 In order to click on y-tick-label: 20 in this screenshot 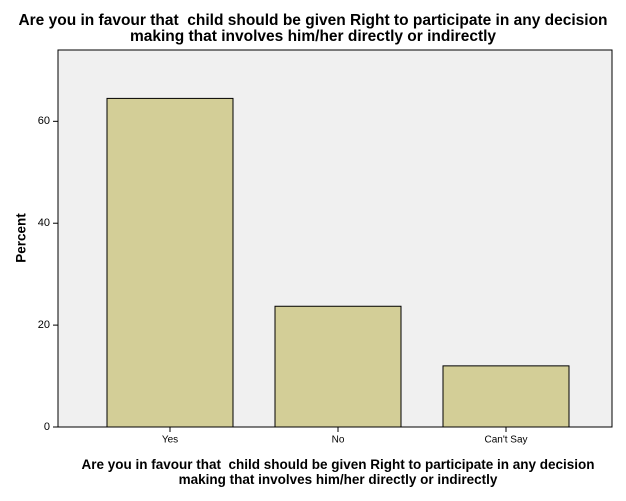, I will do `click(44, 325)`.